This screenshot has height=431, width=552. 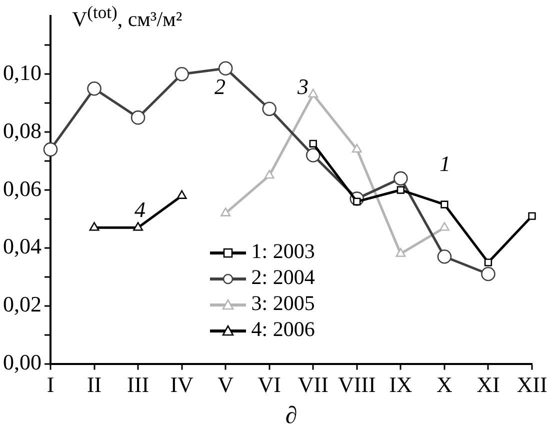 I want to click on y-tick-label: 0,04, so click(x=22, y=246).